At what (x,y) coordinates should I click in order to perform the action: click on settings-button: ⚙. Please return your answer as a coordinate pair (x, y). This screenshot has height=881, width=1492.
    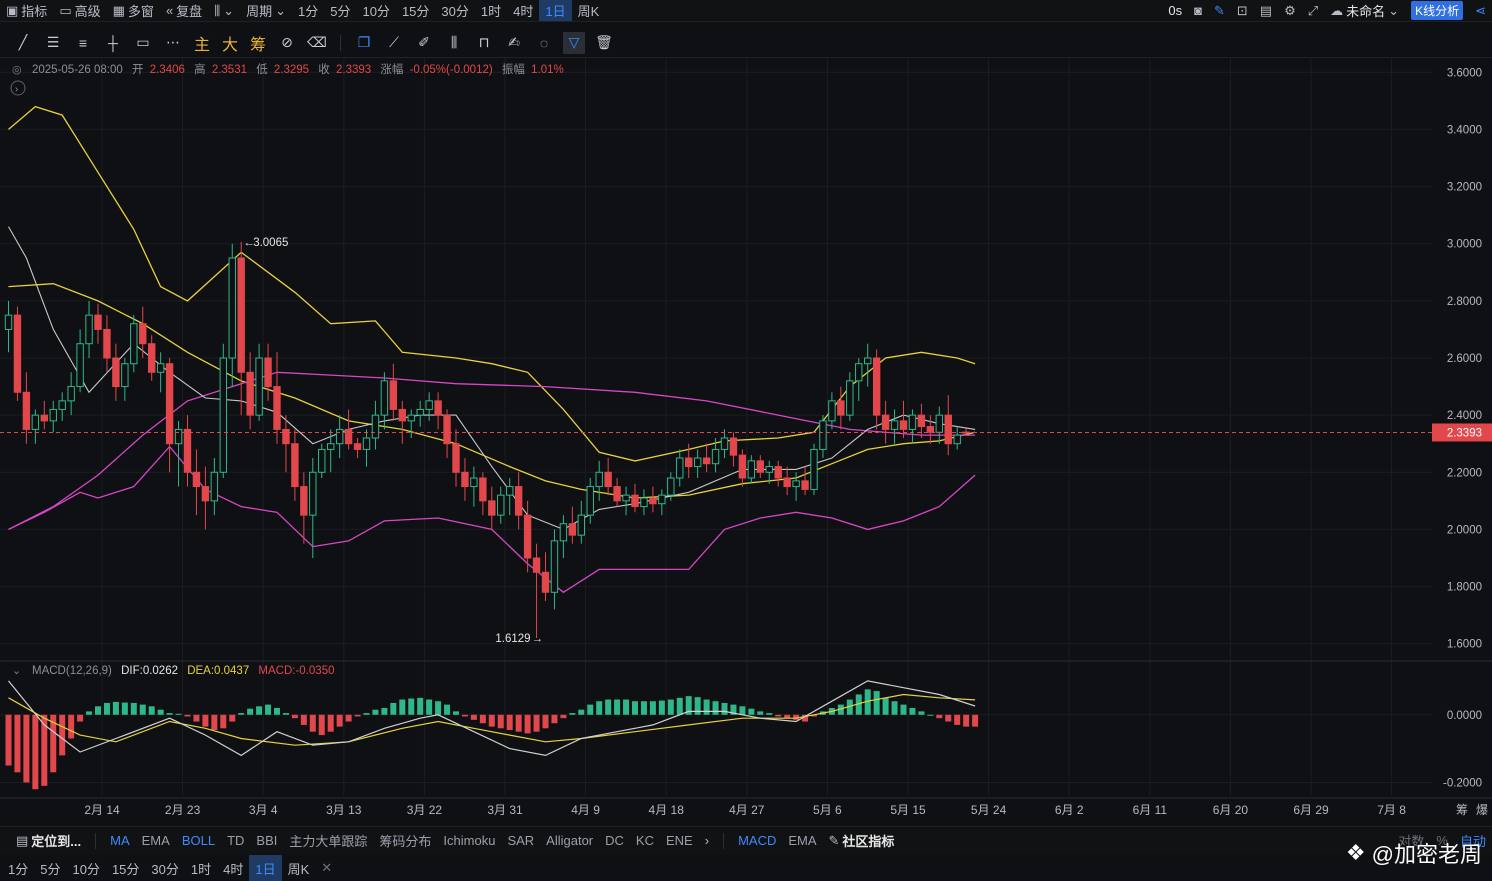
    Looking at the image, I should click on (1290, 10).